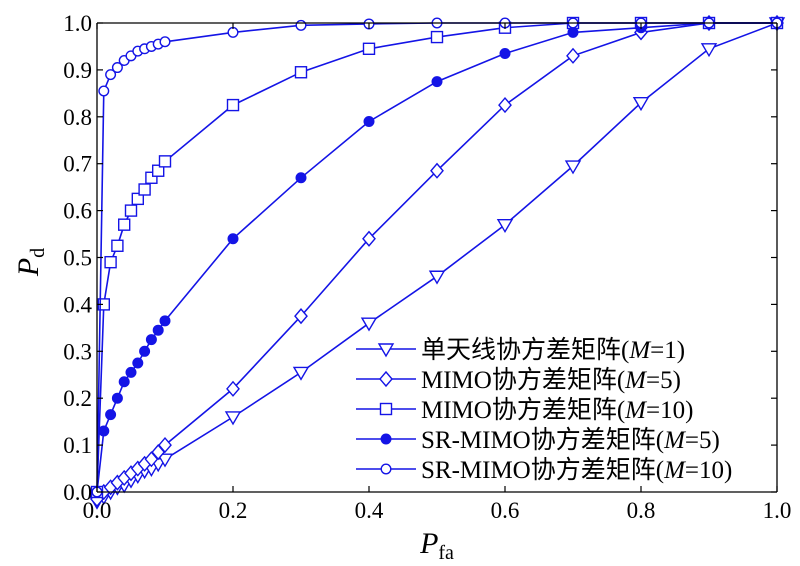 The image size is (800, 566). What do you see at coordinates (77, 70) in the screenshot?
I see `y-tick-label: 0.9` at bounding box center [77, 70].